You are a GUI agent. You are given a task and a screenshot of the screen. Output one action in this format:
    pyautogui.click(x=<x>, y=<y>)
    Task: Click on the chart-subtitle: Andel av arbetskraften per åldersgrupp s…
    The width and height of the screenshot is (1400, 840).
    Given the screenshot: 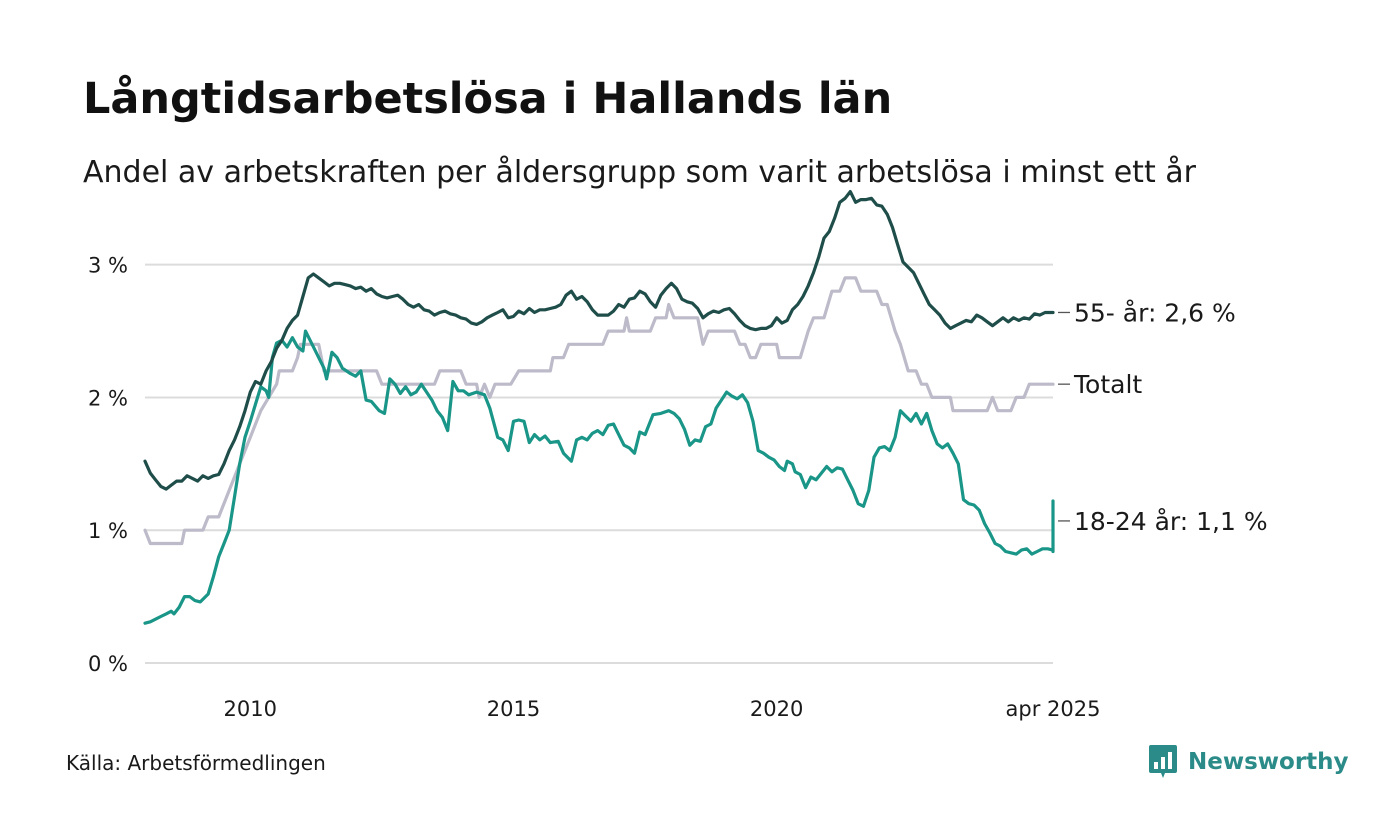 What is the action you would take?
    pyautogui.click(x=639, y=172)
    